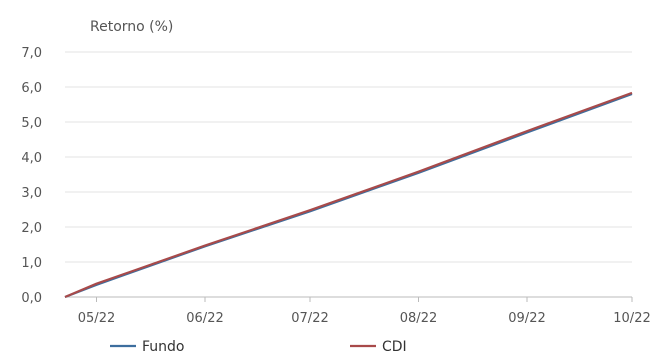 Image resolution: width=663 pixels, height=358 pixels. Describe the element at coordinates (31, 88) in the screenshot. I see `y-tick-label: 6,0` at that location.